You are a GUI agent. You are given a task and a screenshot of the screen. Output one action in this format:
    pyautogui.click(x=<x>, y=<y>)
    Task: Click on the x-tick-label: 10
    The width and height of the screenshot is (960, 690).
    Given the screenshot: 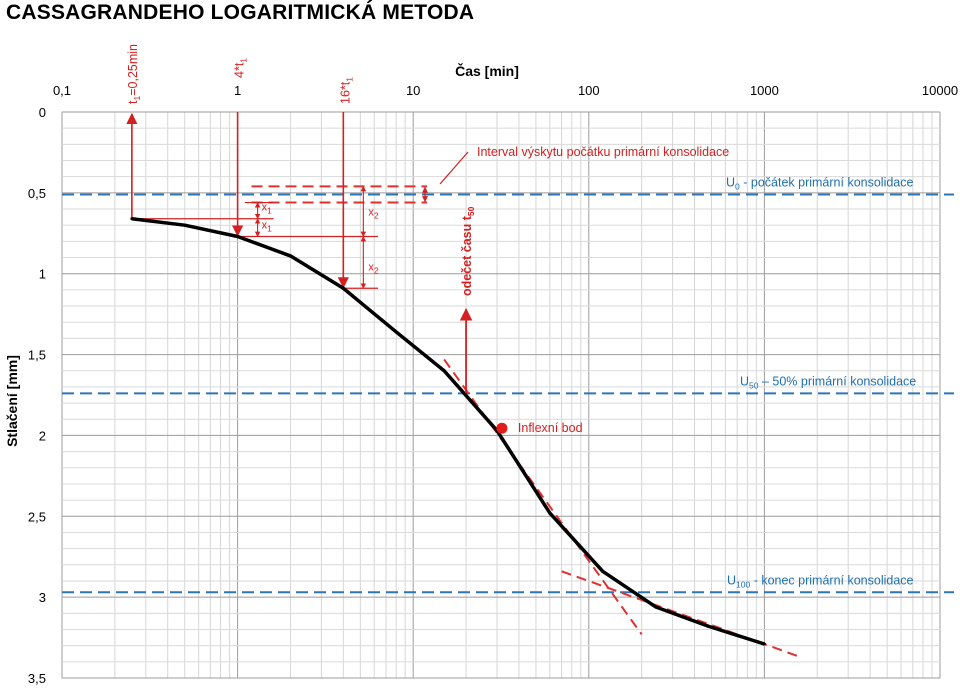 What is the action you would take?
    pyautogui.click(x=413, y=90)
    